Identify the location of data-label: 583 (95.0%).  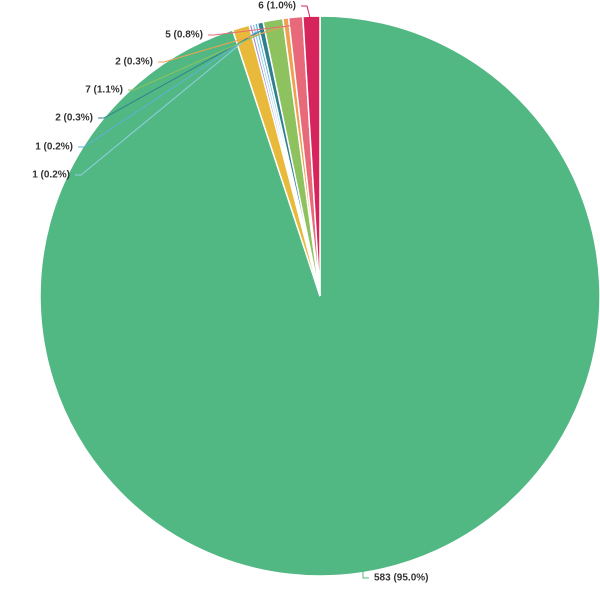
(401, 578).